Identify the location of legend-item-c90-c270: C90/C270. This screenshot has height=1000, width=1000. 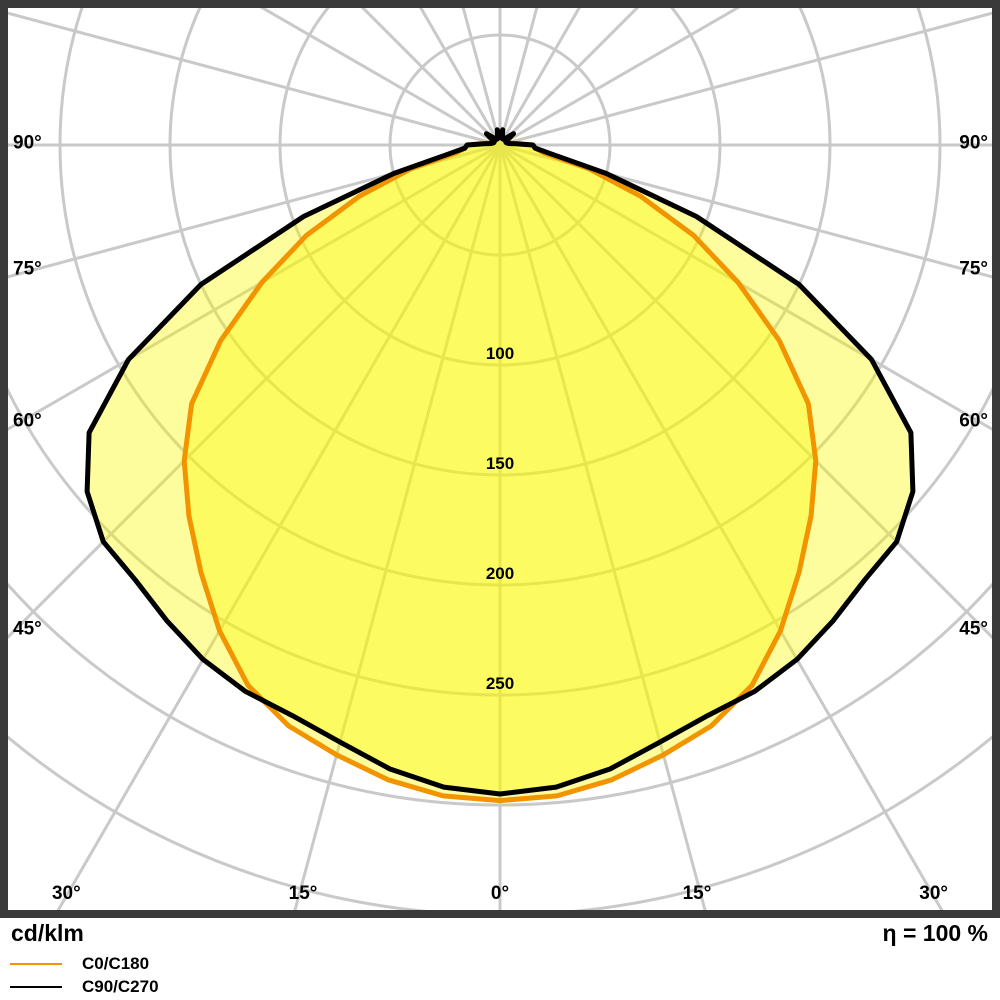
(84, 987).